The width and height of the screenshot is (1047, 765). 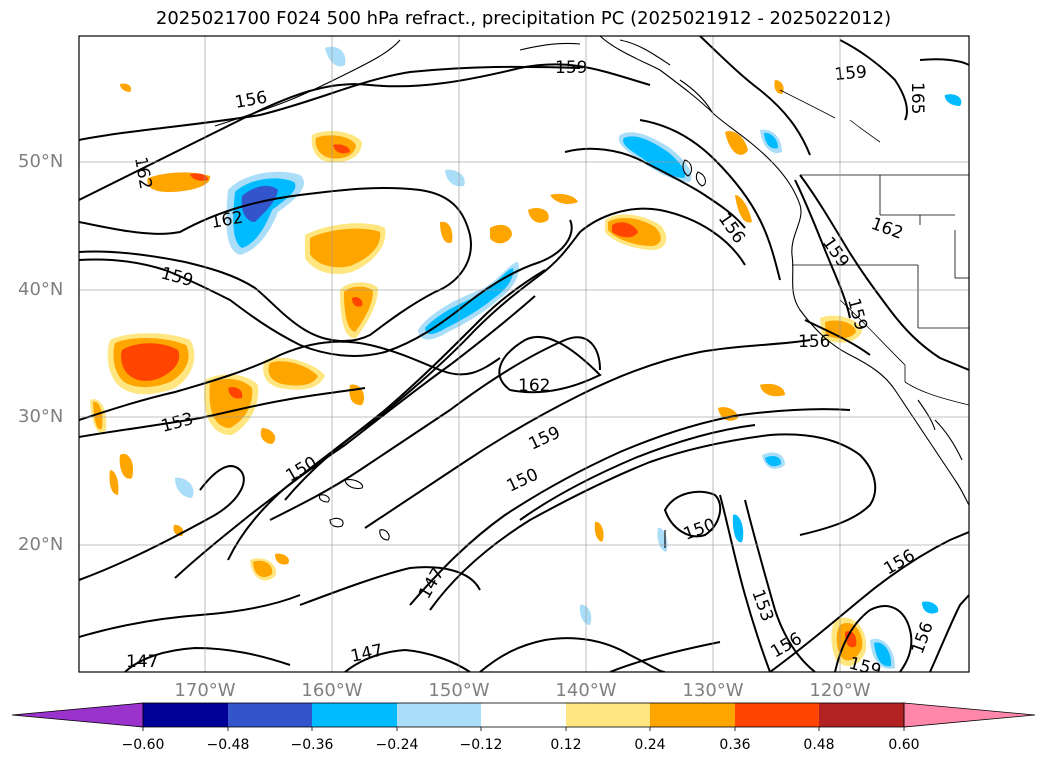 I want to click on contour-label: 165, so click(x=917, y=98).